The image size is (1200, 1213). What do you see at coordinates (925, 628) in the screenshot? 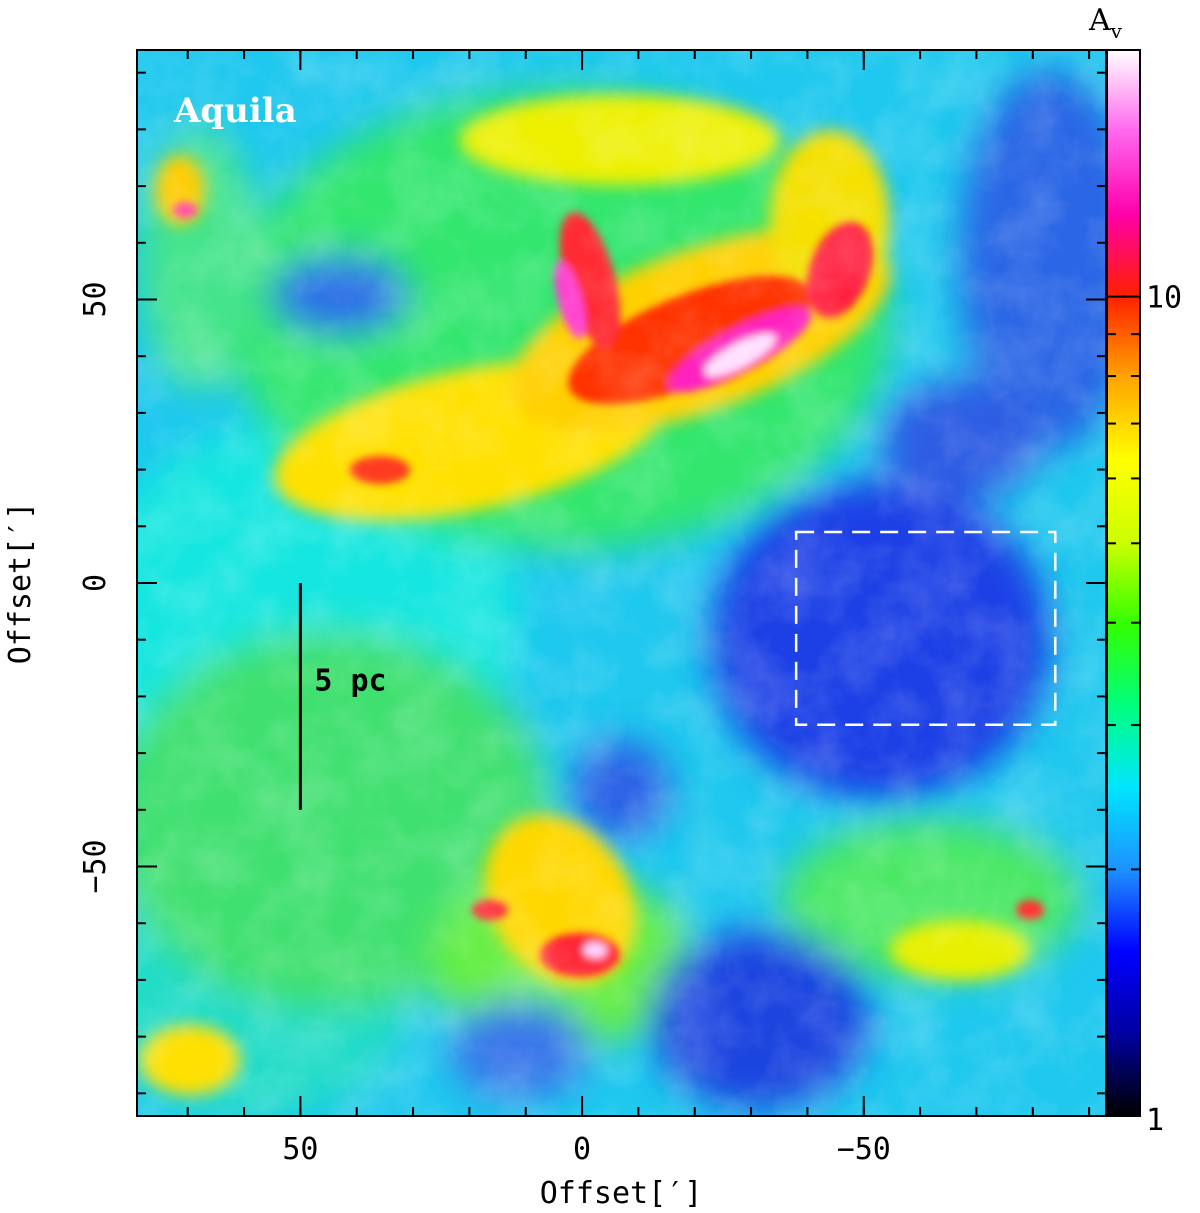
I see `region-box` at bounding box center [925, 628].